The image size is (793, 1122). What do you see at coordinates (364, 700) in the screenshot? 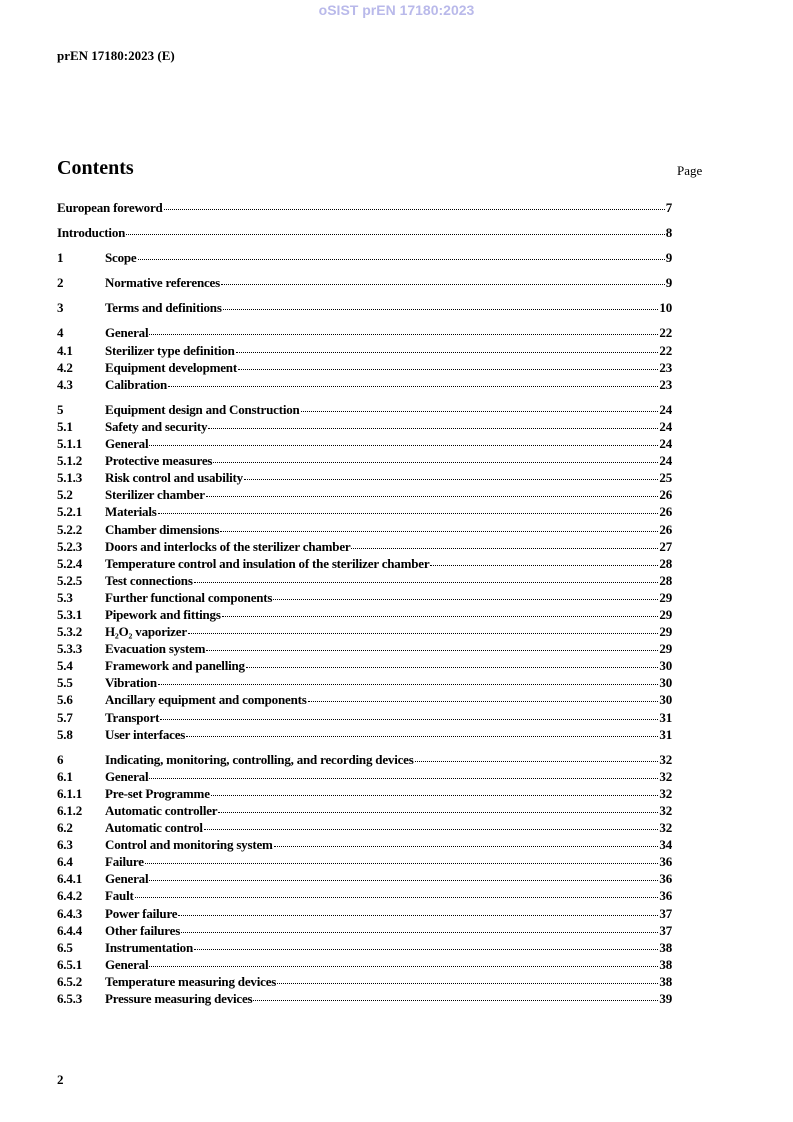
I see `toc-entry: 5.6 Ancillary equipment and components 30` at bounding box center [364, 700].